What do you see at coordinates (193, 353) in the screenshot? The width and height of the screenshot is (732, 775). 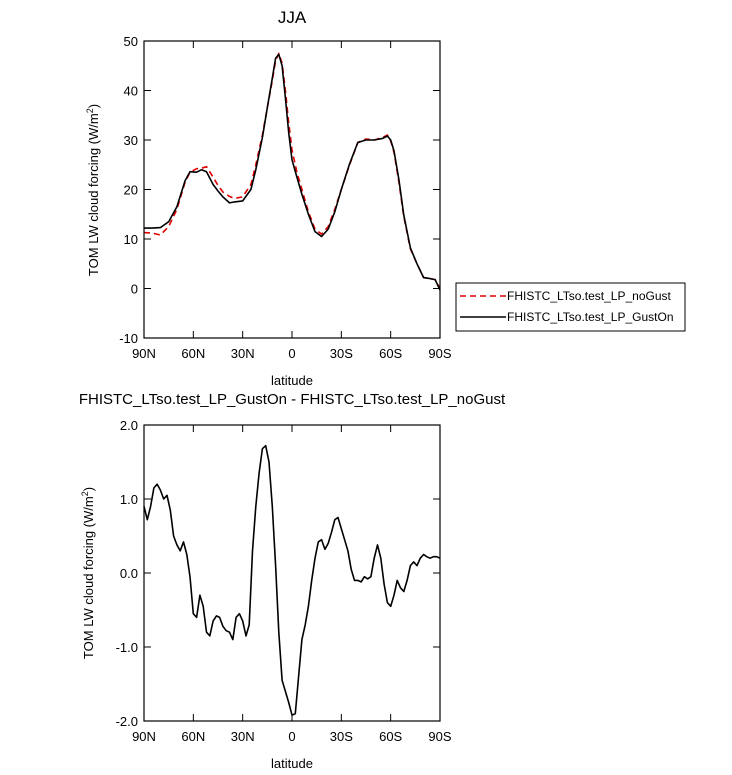 I see `top-x-tick-label: 60N` at bounding box center [193, 353].